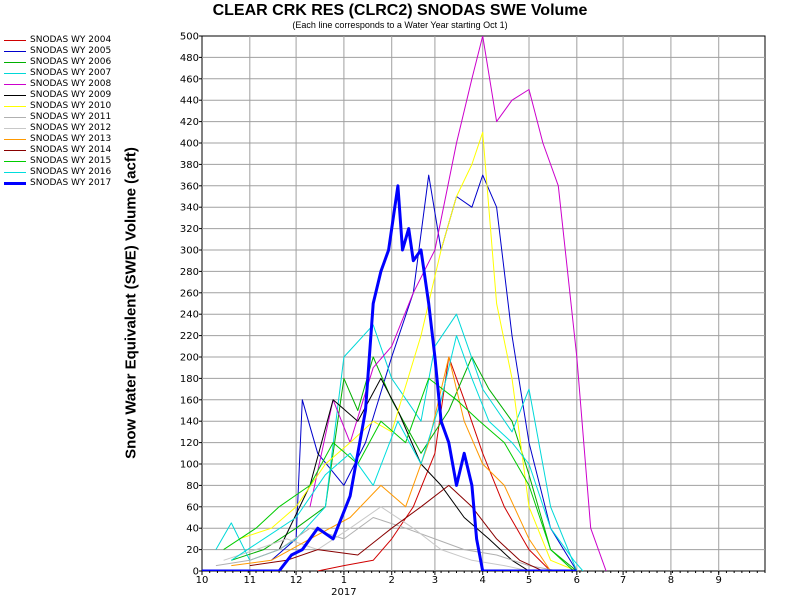  What do you see at coordinates (71, 106) in the screenshot?
I see `legend-label: SNODAS WY 2010` at bounding box center [71, 106].